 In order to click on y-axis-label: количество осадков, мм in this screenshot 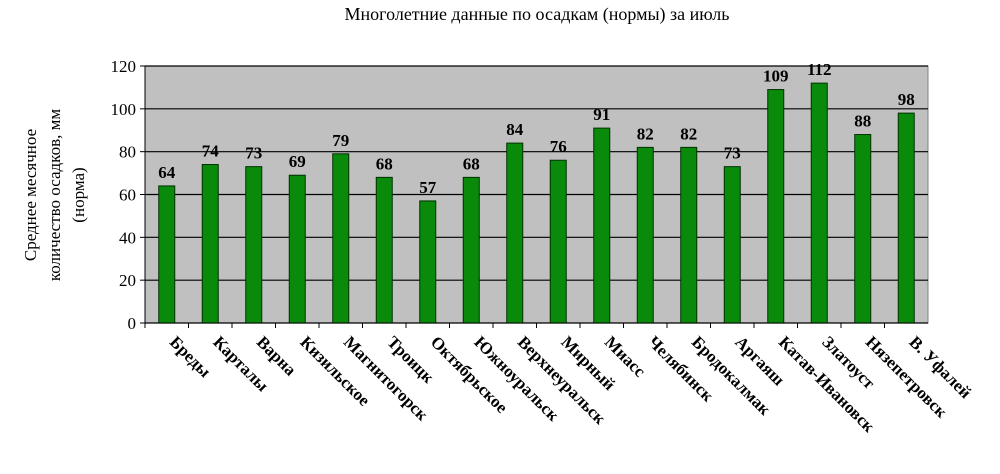, I will do `click(54, 195)`.